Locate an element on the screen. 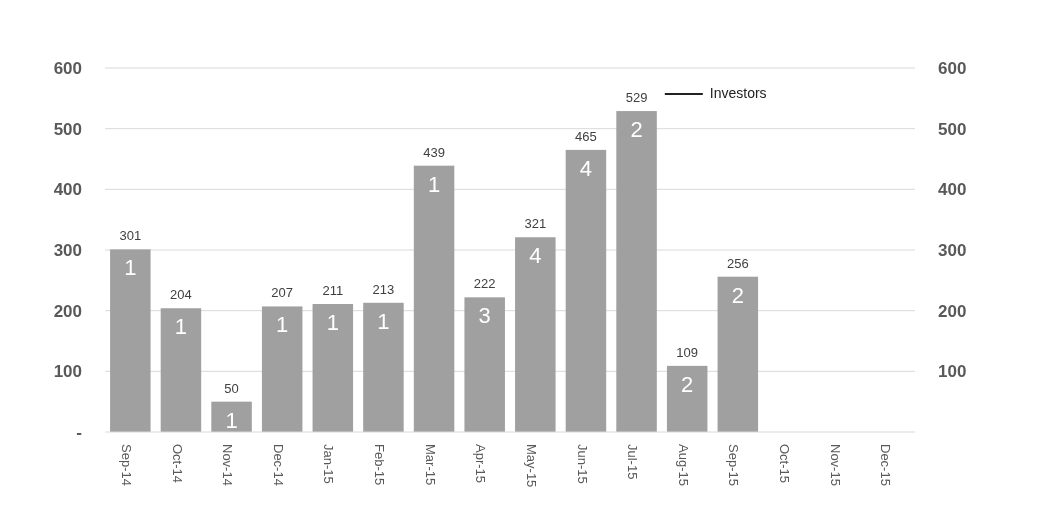 The height and width of the screenshot is (509, 1038). y2-tick-label: 200 is located at coordinates (952, 311).